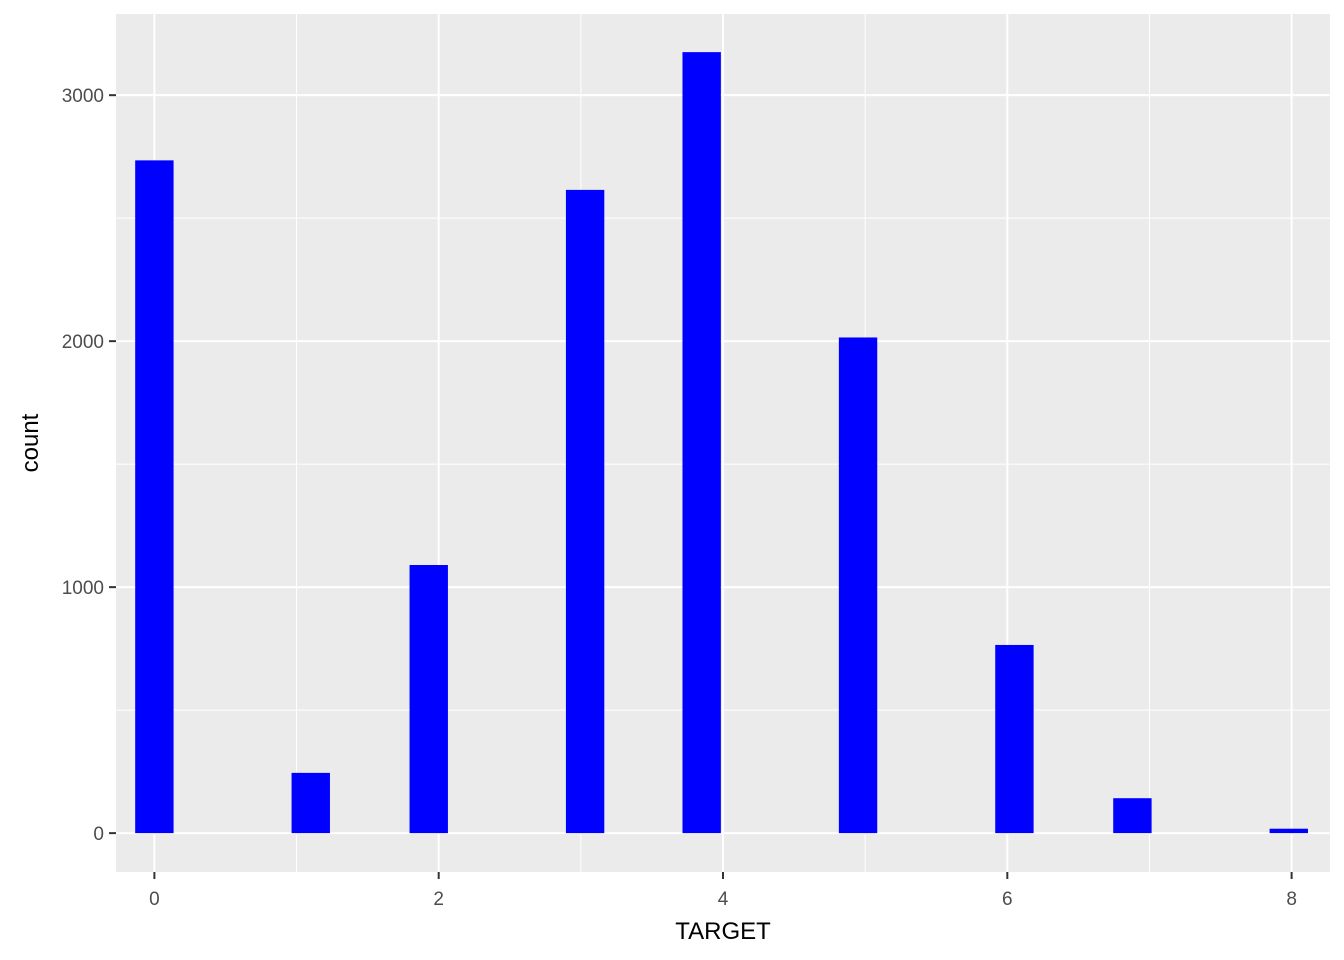  What do you see at coordinates (154, 899) in the screenshot?
I see `x-tick-label: 0` at bounding box center [154, 899].